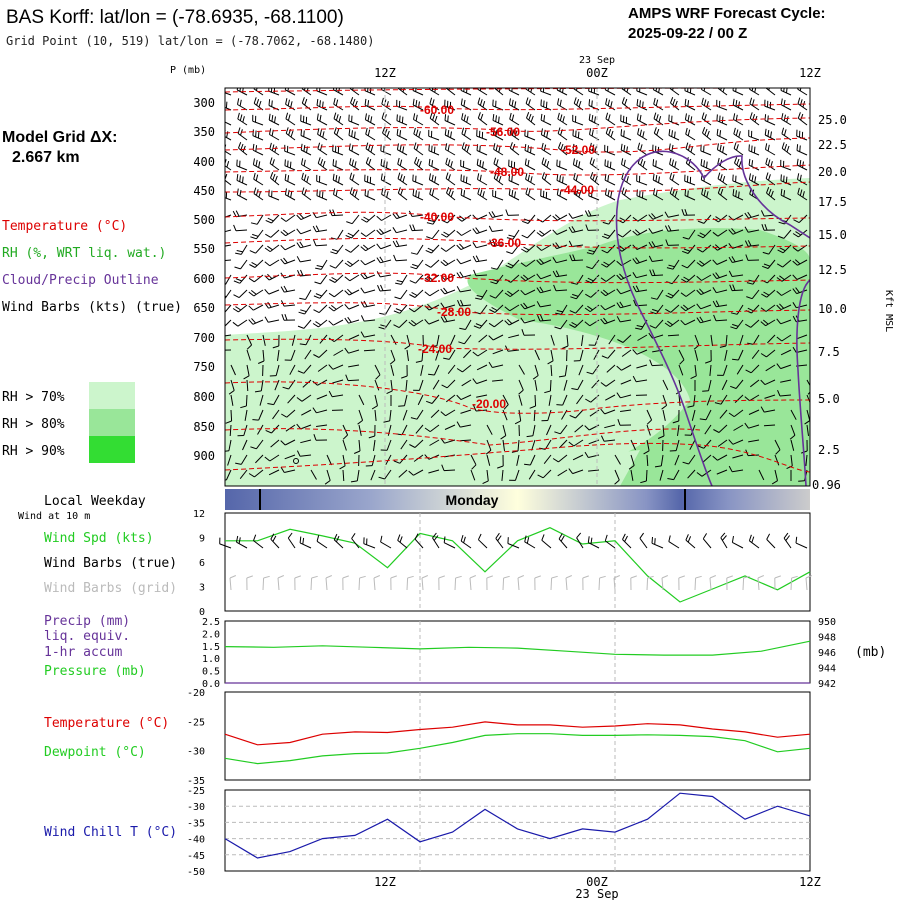  What do you see at coordinates (196, 791) in the screenshot?
I see `chill-y-tick: -25` at bounding box center [196, 791].